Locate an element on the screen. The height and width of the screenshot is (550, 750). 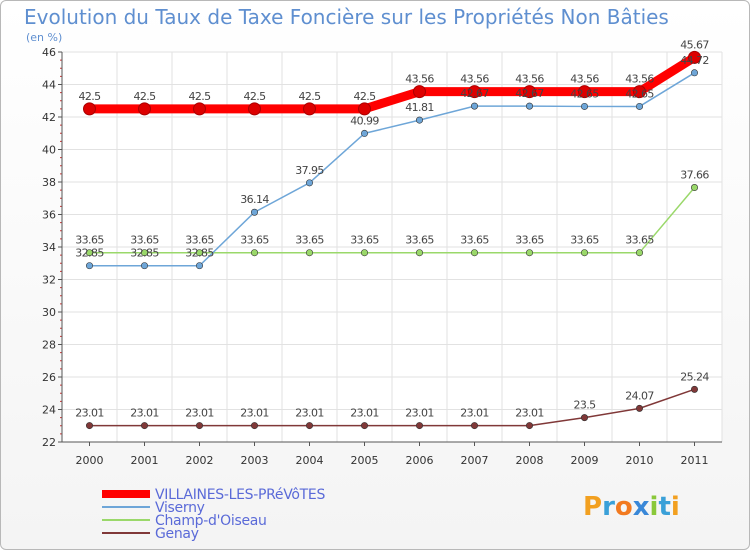
point-genay-2008 is located at coordinates (529, 426).